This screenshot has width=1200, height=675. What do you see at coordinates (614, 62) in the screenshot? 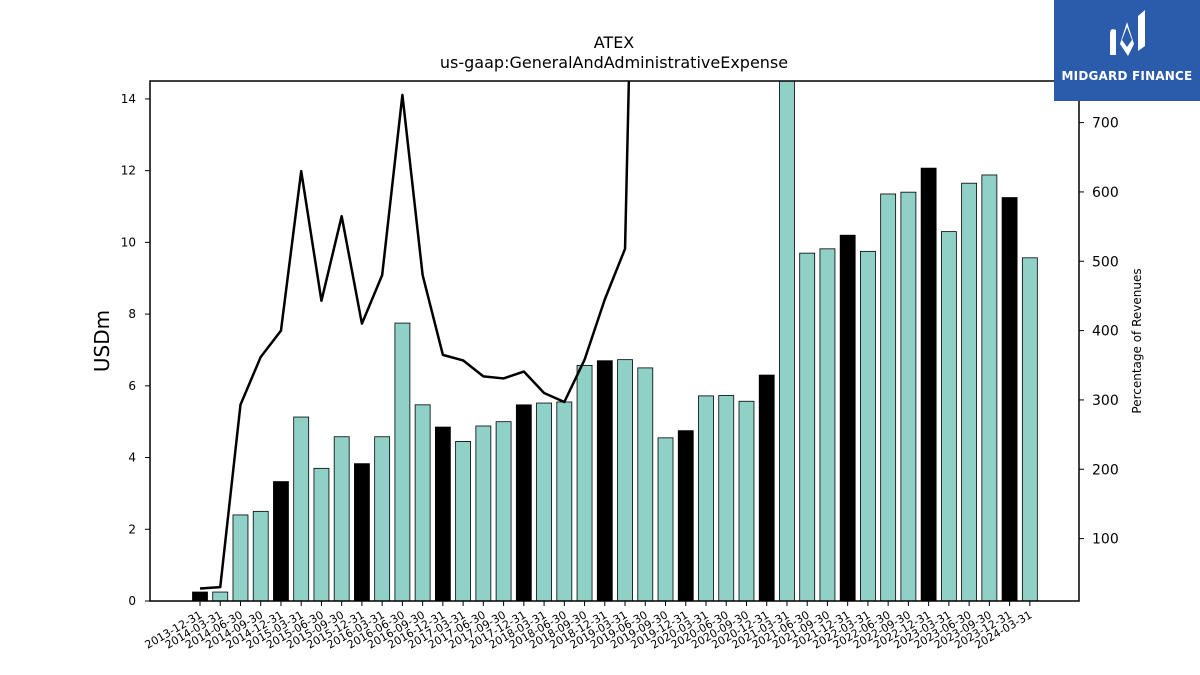
I see `chart-subtitle: us-gaap:GeneralAndAdministrativeExpense` at bounding box center [614, 62].